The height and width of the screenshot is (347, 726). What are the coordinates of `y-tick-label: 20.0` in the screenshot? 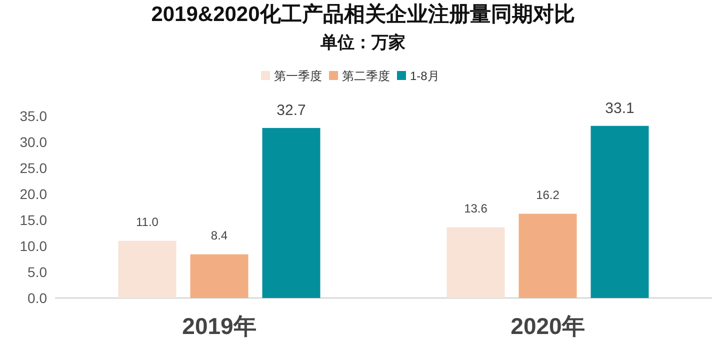 It's located at (34, 194).